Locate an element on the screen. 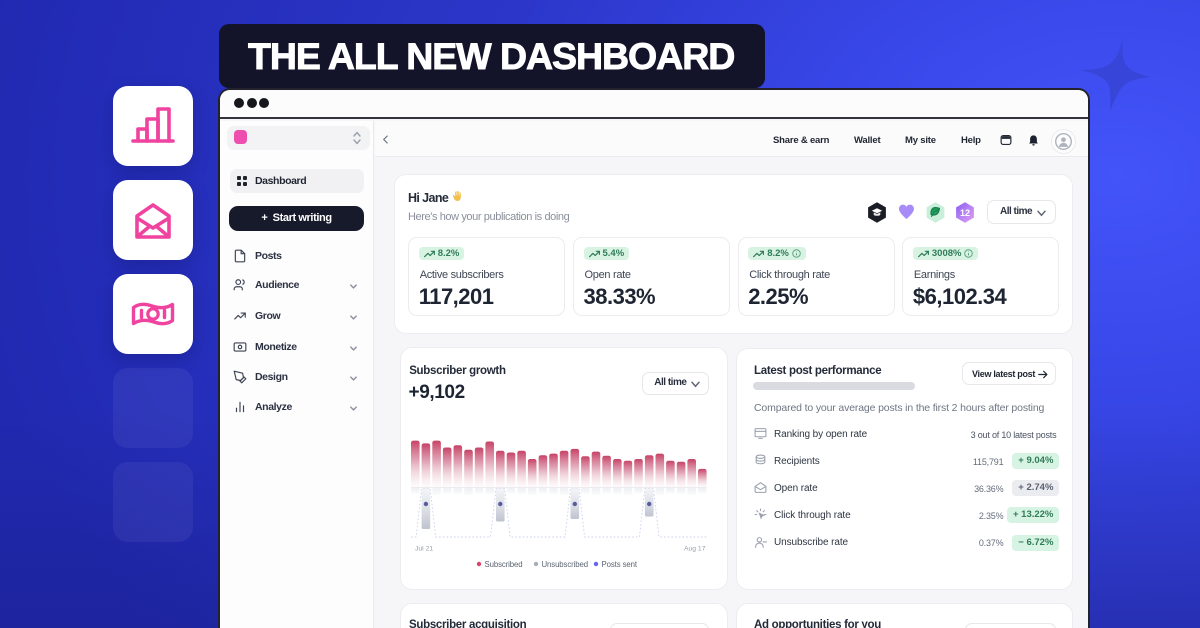  svg-text: 12 is located at coordinates (965, 212).